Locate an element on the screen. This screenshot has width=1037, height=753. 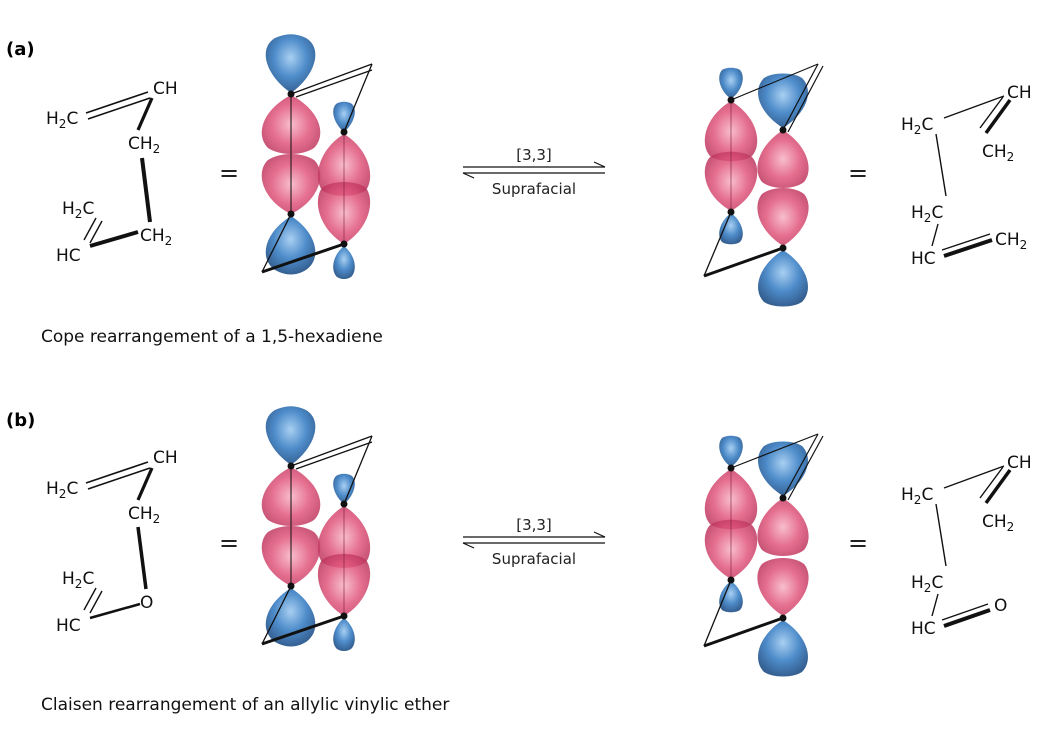
caption: Cope rearrangement of a 1,5-hexadiene is located at coordinates (212, 337).